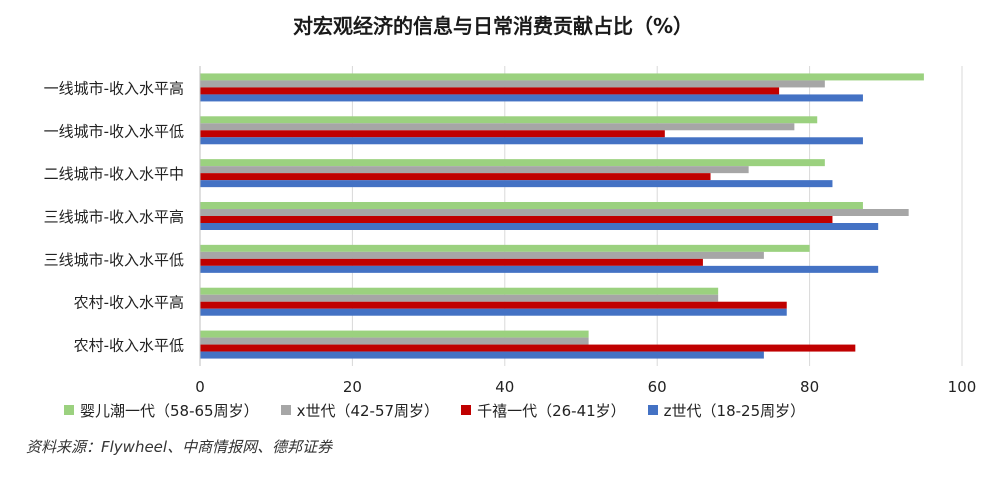 This screenshot has width=986, height=488. What do you see at coordinates (114, 217) in the screenshot?
I see `category-label: 三线城市-收入水平高` at bounding box center [114, 217].